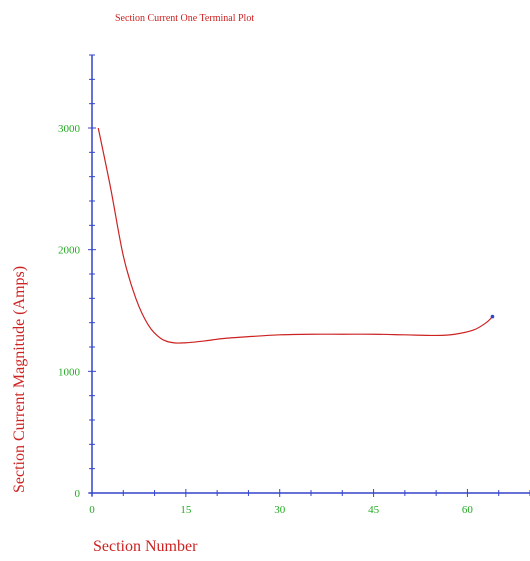  Describe the element at coordinates (92, 510) in the screenshot. I see `x-tick-label: 0` at that location.